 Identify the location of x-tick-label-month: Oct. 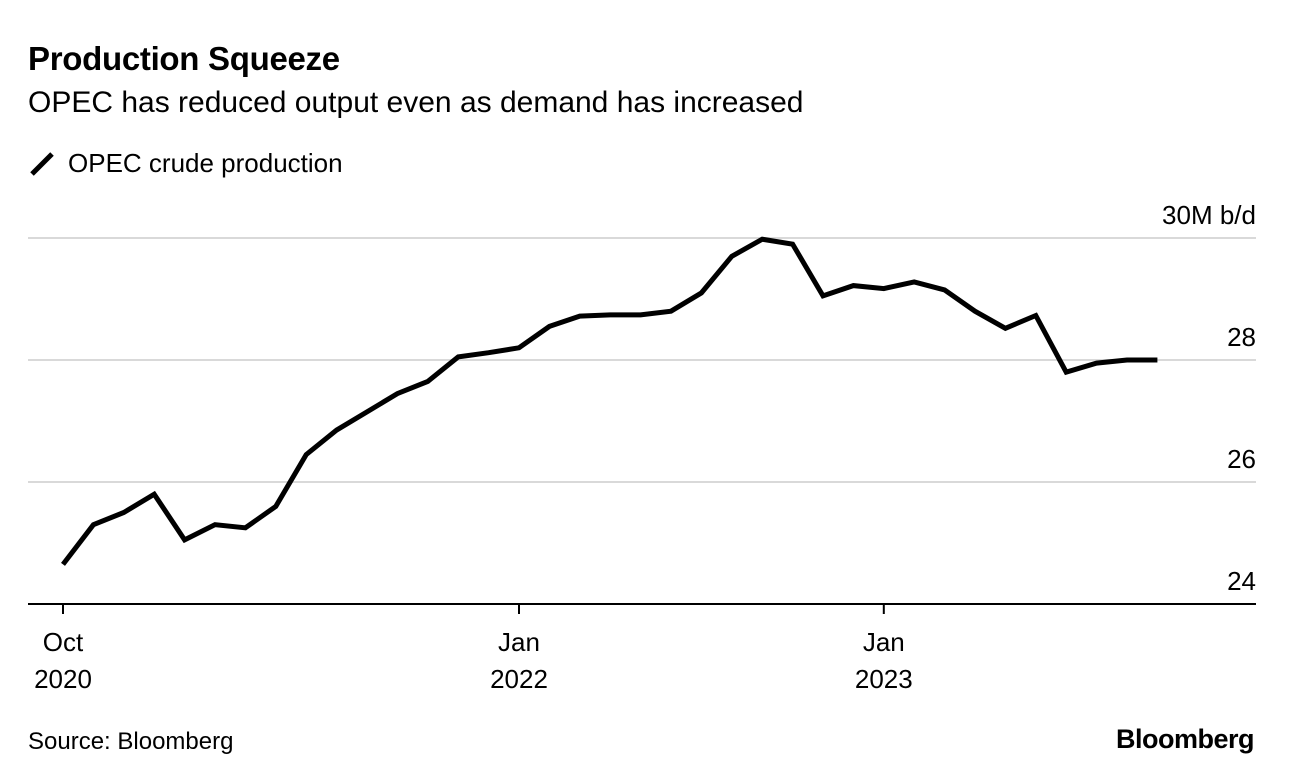
(63, 642).